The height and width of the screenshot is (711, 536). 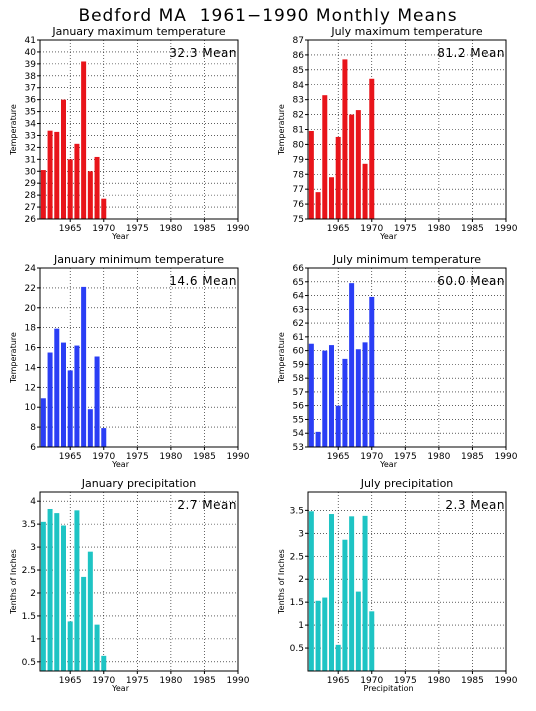 I want to click on y-tick-label: 22, so click(x=30, y=289).